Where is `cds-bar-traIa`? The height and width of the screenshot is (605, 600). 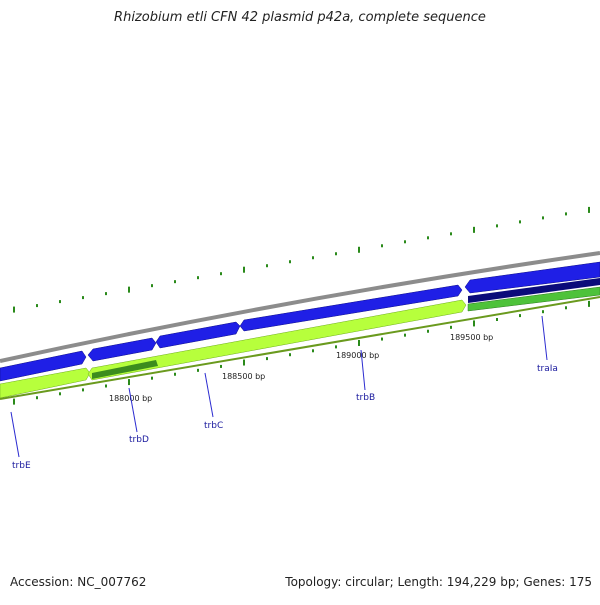
cds-bar-traIa is located at coordinates (533, 299).